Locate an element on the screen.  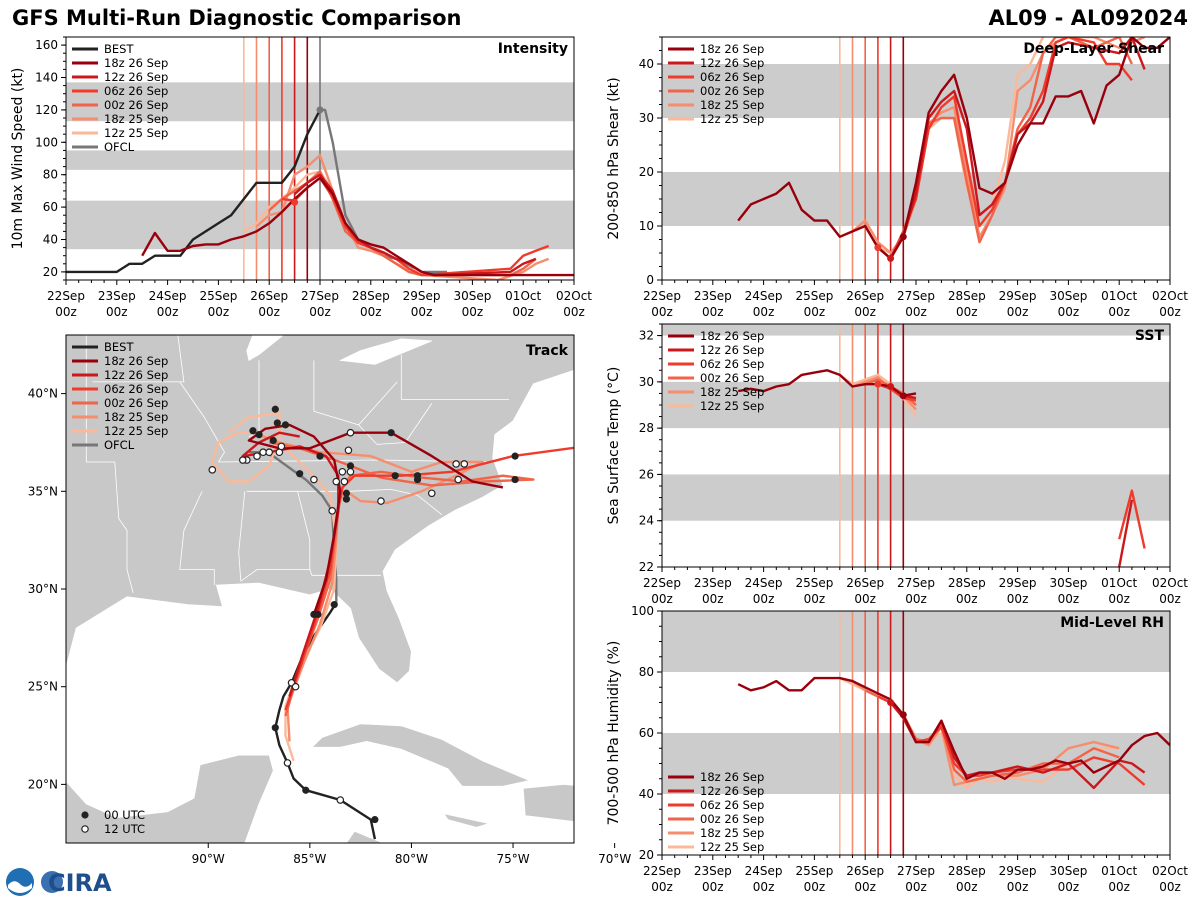
legend-label: 00z 26 Sep is located at coordinates (136, 403).